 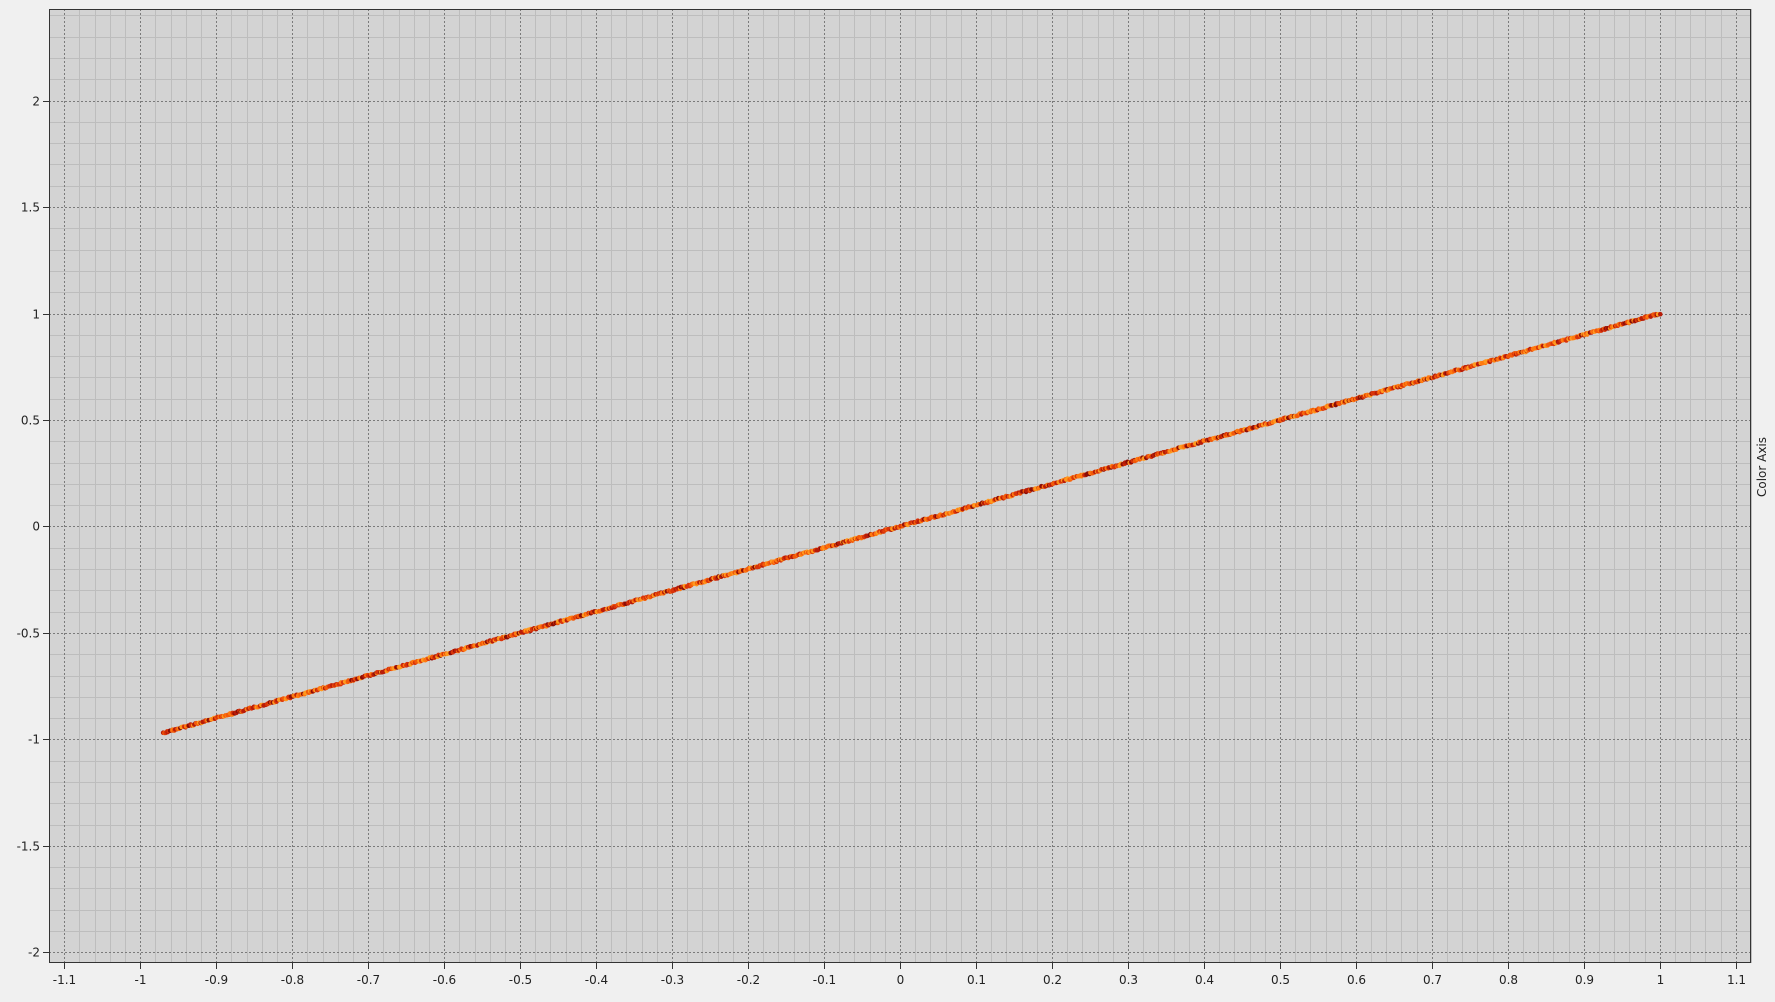 What do you see at coordinates (368, 980) in the screenshot?
I see `x-tick-label: -0.7` at bounding box center [368, 980].